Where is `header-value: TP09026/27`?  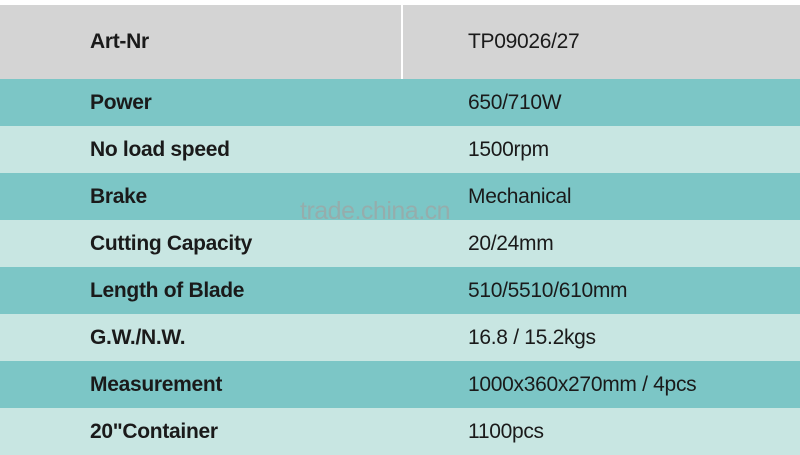 header-value: TP09026/27 is located at coordinates (524, 41).